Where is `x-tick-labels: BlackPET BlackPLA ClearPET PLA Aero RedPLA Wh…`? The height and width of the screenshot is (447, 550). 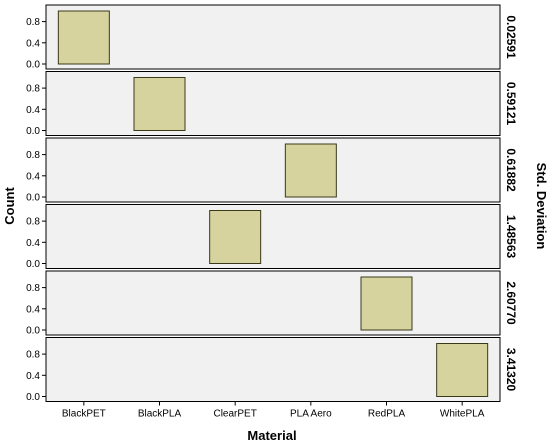
x-tick-labels: BlackPET BlackPLA ClearPET PLA Aero RedPLA Wh… is located at coordinates (273, 410).